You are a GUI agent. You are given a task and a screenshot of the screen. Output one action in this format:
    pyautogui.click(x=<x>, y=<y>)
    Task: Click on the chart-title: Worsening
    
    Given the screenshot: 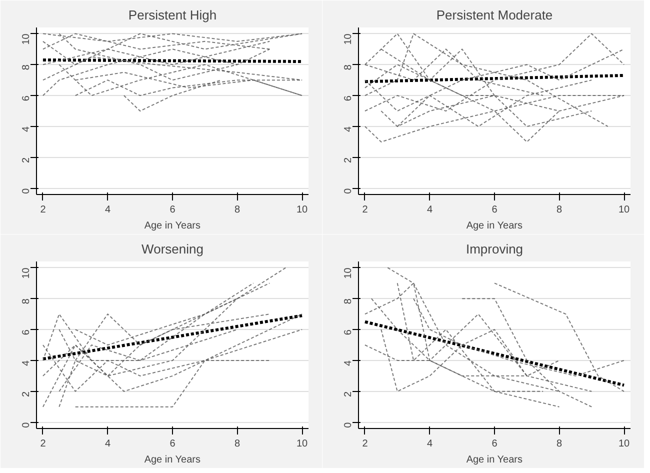 What is the action you would take?
    pyautogui.click(x=173, y=249)
    